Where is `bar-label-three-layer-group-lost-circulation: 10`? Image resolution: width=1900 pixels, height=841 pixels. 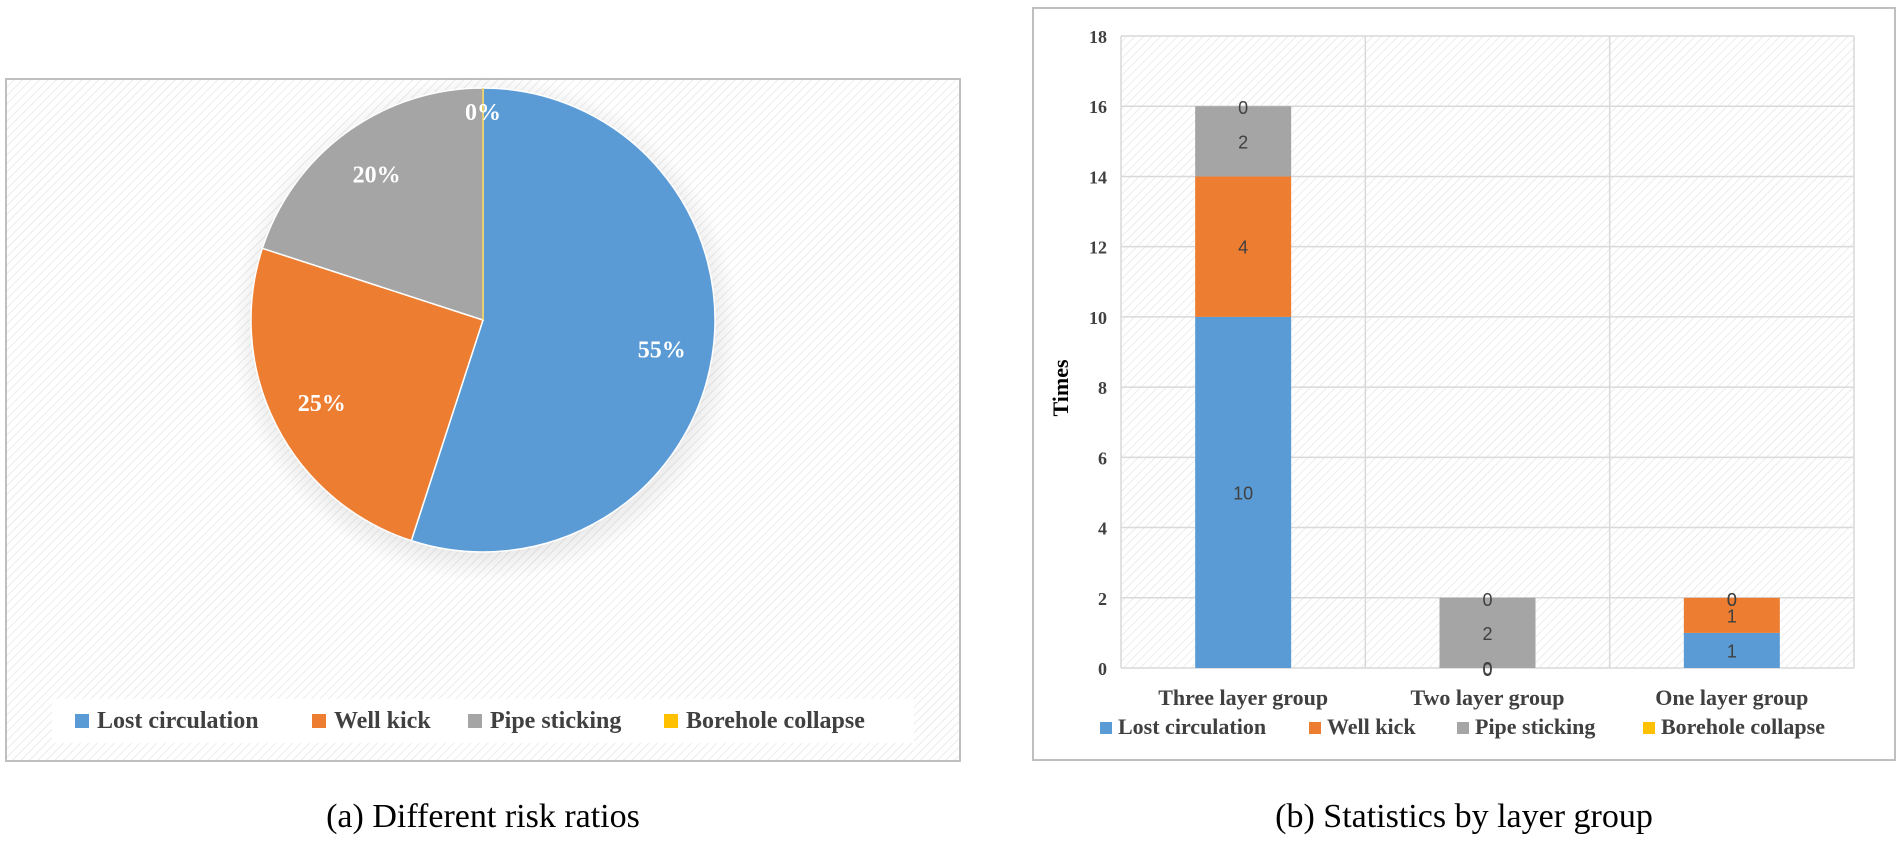
bar-label-three-layer-group-lost-circulation: 10 is located at coordinates (1243, 493).